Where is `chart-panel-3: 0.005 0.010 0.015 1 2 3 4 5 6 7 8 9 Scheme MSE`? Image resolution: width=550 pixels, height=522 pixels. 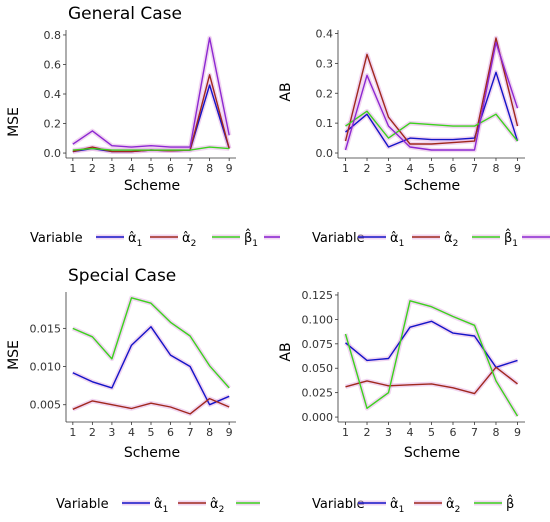
chart-panel-3: 0.005 0.010 0.015 1 2 3 4 5 6 7 8 9 Scheme MSE is located at coordinates (121, 376).